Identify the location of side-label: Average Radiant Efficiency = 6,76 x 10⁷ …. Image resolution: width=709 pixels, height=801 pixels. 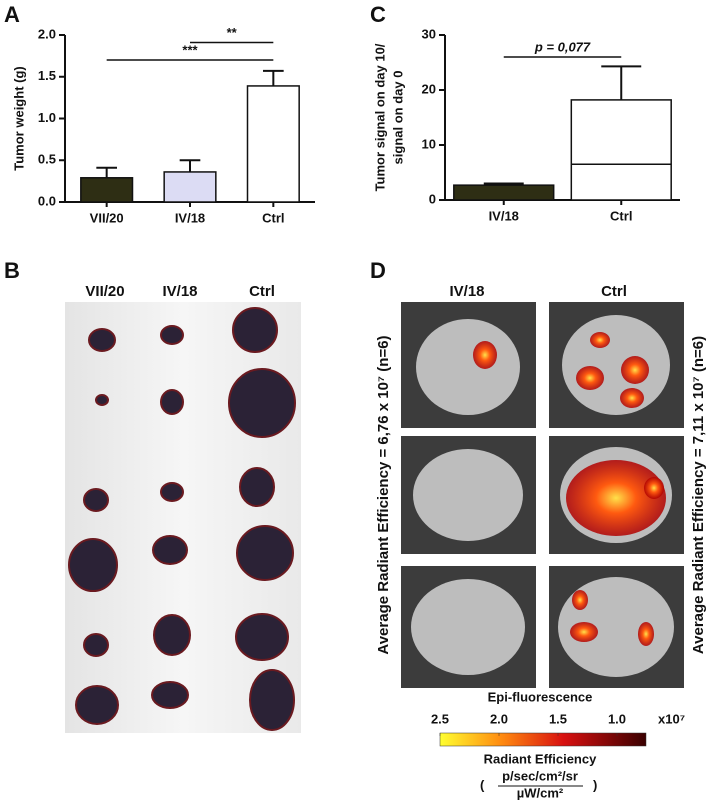
(383, 494).